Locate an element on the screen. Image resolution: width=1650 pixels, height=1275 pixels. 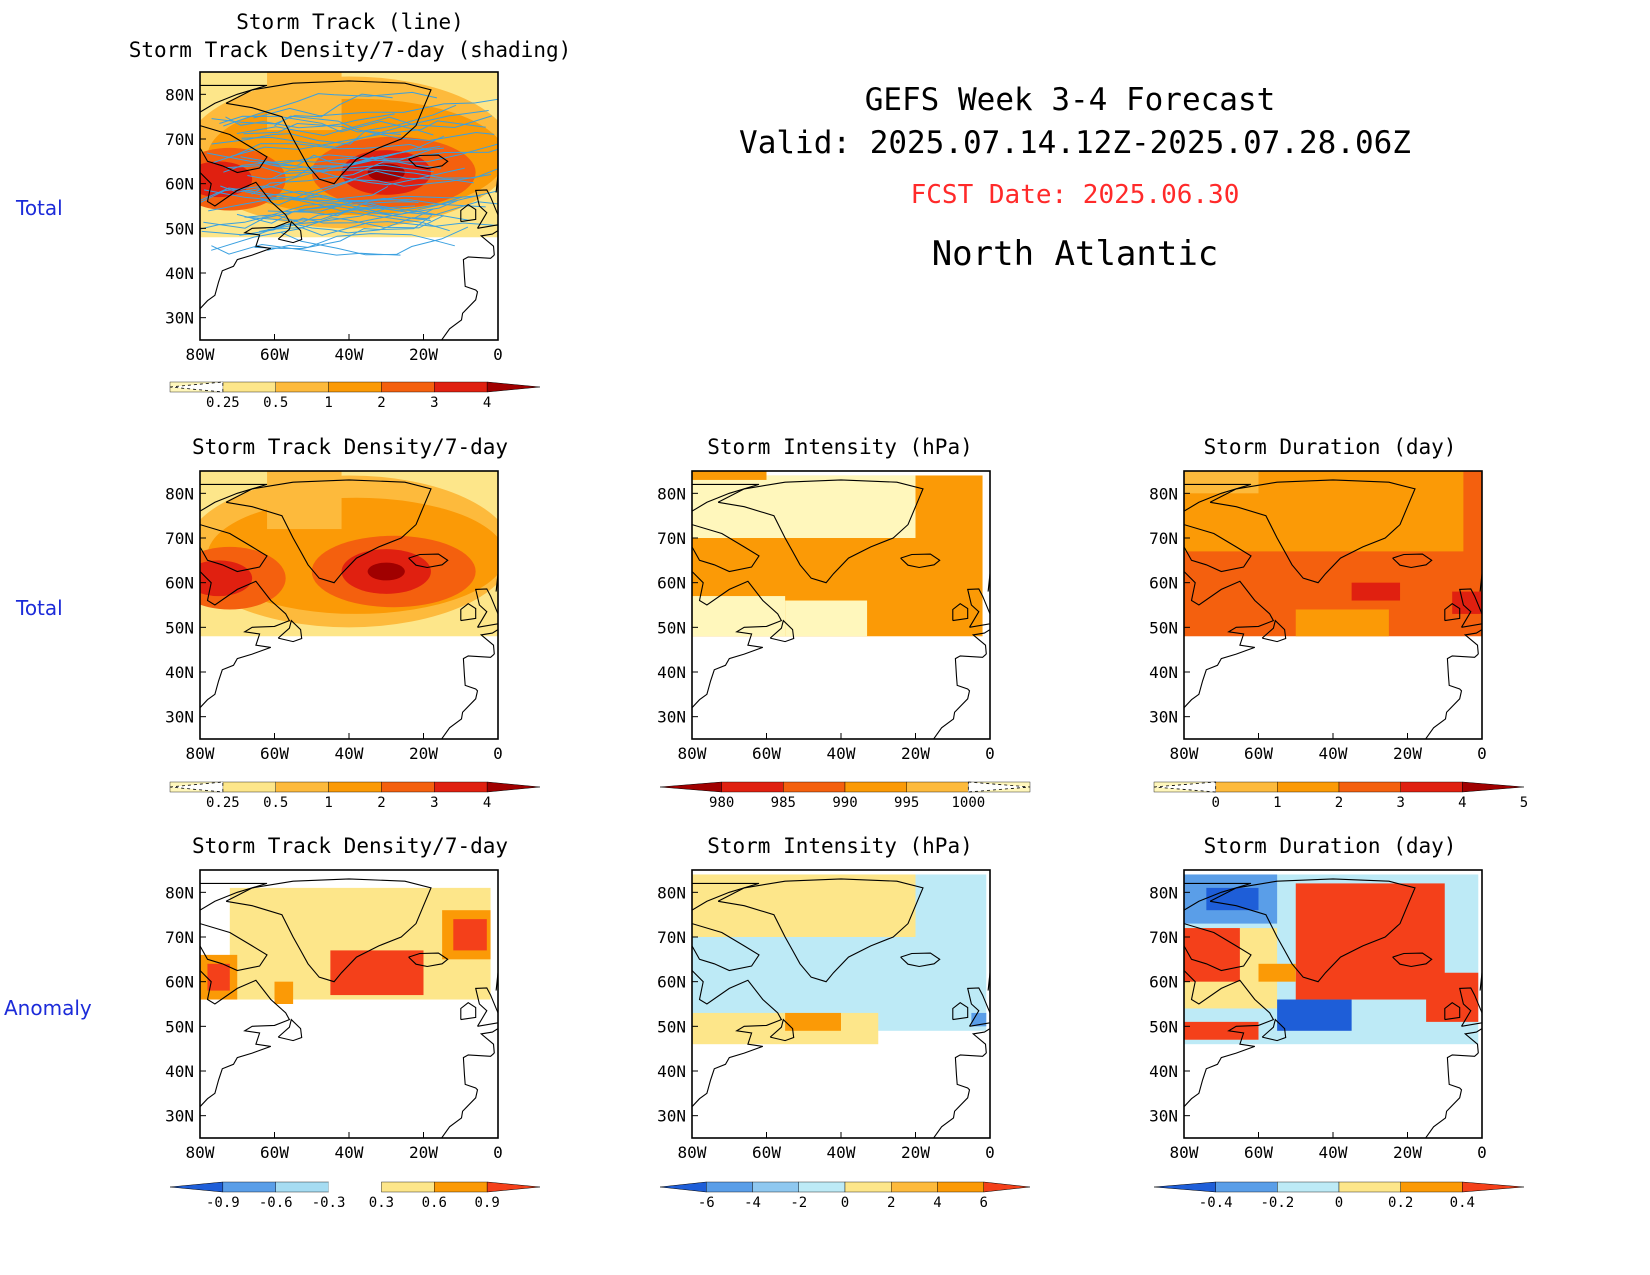
colorbar-label: 985 is located at coordinates (783, 802).